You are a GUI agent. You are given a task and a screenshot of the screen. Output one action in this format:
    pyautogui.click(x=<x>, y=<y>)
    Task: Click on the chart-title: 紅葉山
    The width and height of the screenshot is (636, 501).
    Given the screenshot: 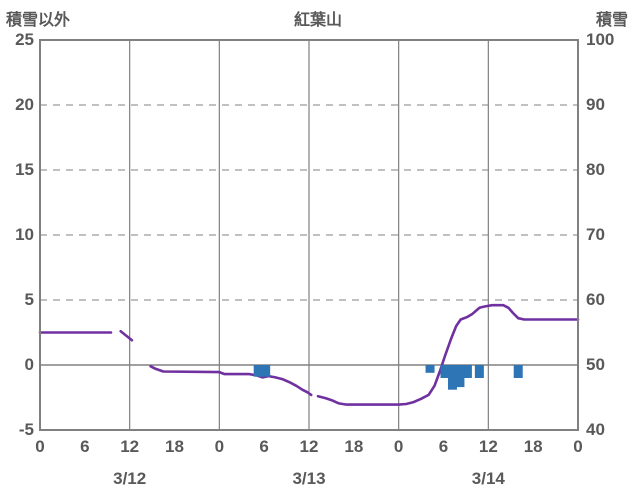 What is the action you would take?
    pyautogui.click(x=317, y=20)
    